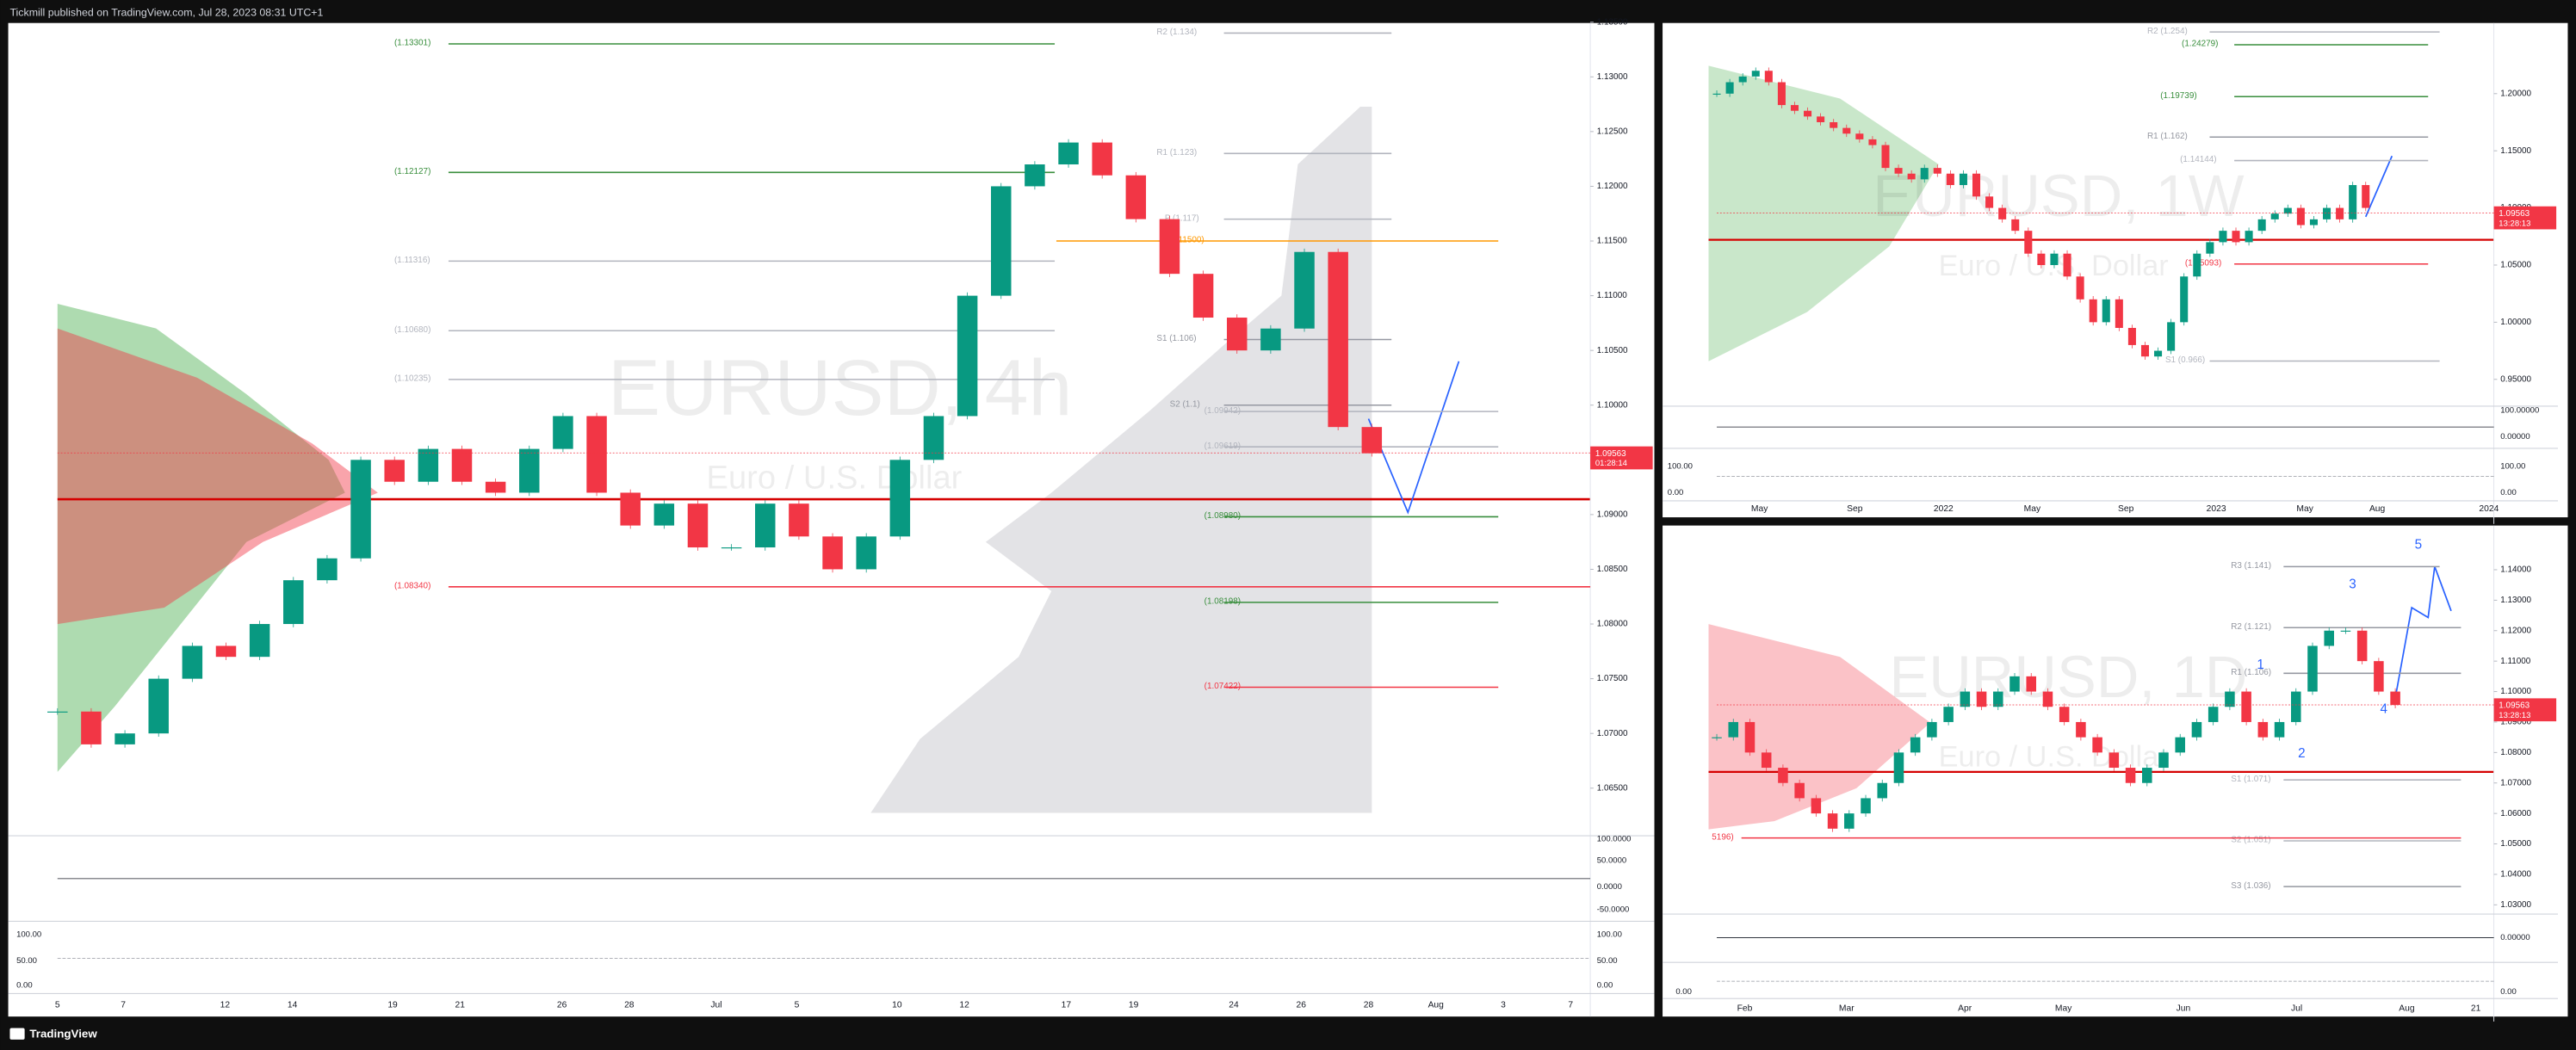 The height and width of the screenshot is (1050, 2576). Describe the element at coordinates (2515, 813) in the screenshot. I see `y-tick-label: 1.06000` at that location.